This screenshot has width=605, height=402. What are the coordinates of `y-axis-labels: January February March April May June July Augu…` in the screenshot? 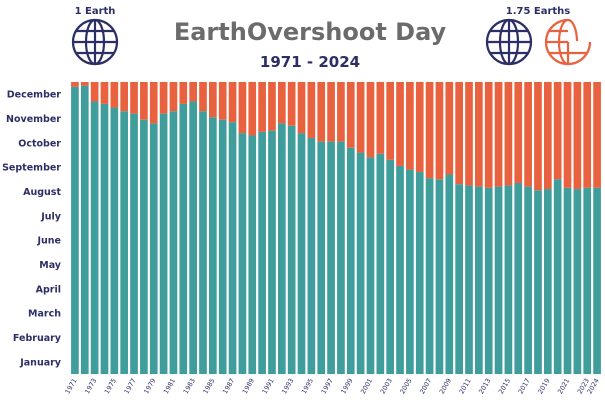 It's located at (32, 229).